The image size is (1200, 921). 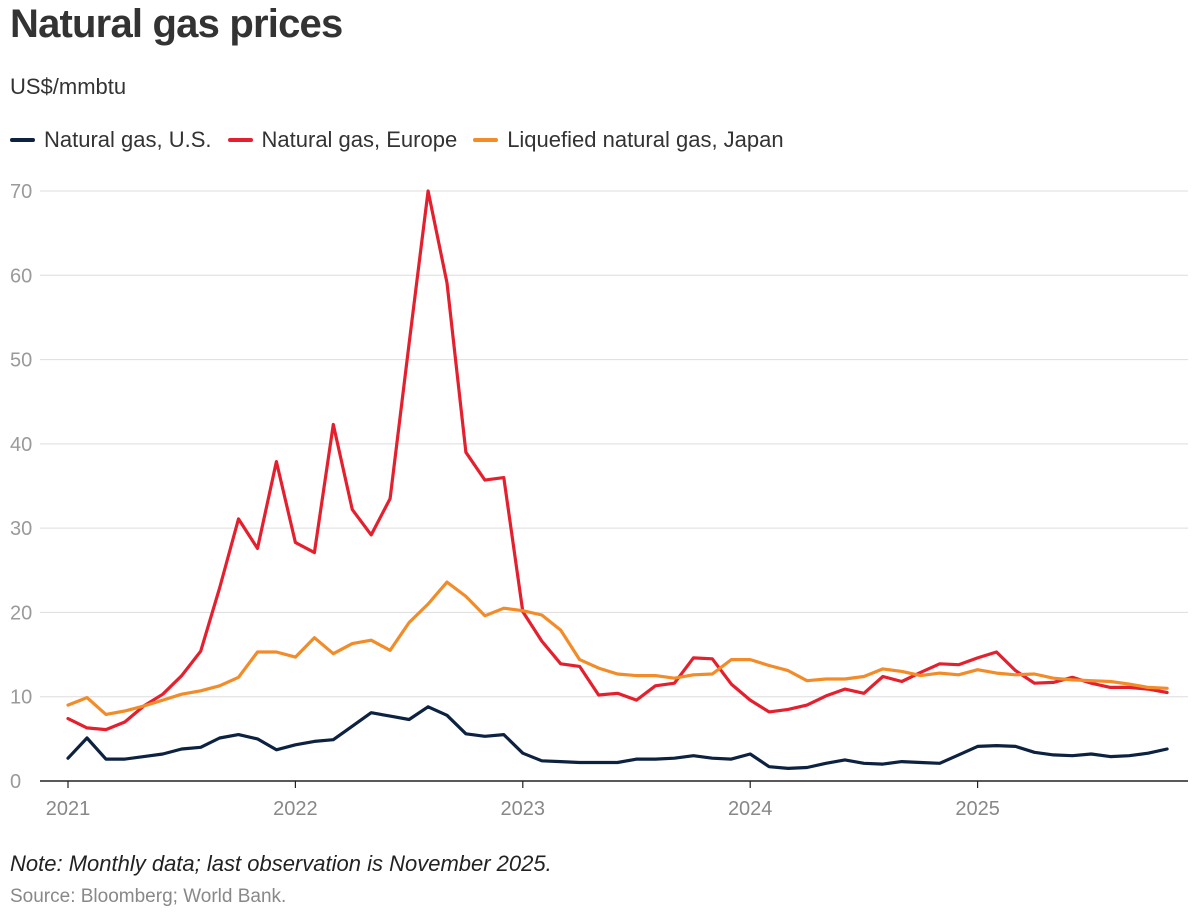 I want to click on legend-label-us: Natural gas, U.S., so click(x=128, y=139).